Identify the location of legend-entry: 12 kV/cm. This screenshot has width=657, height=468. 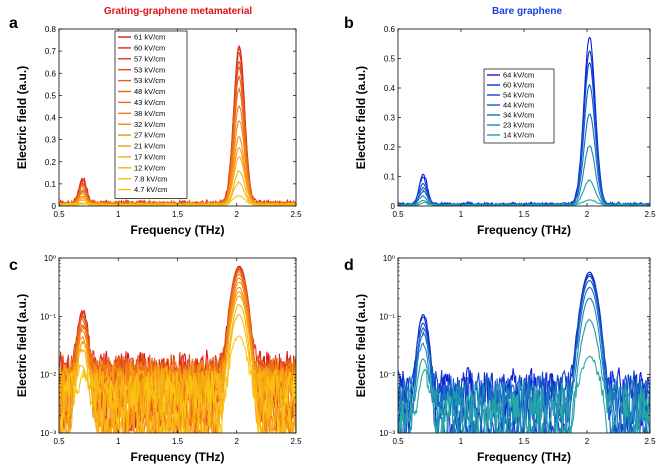
(149, 167).